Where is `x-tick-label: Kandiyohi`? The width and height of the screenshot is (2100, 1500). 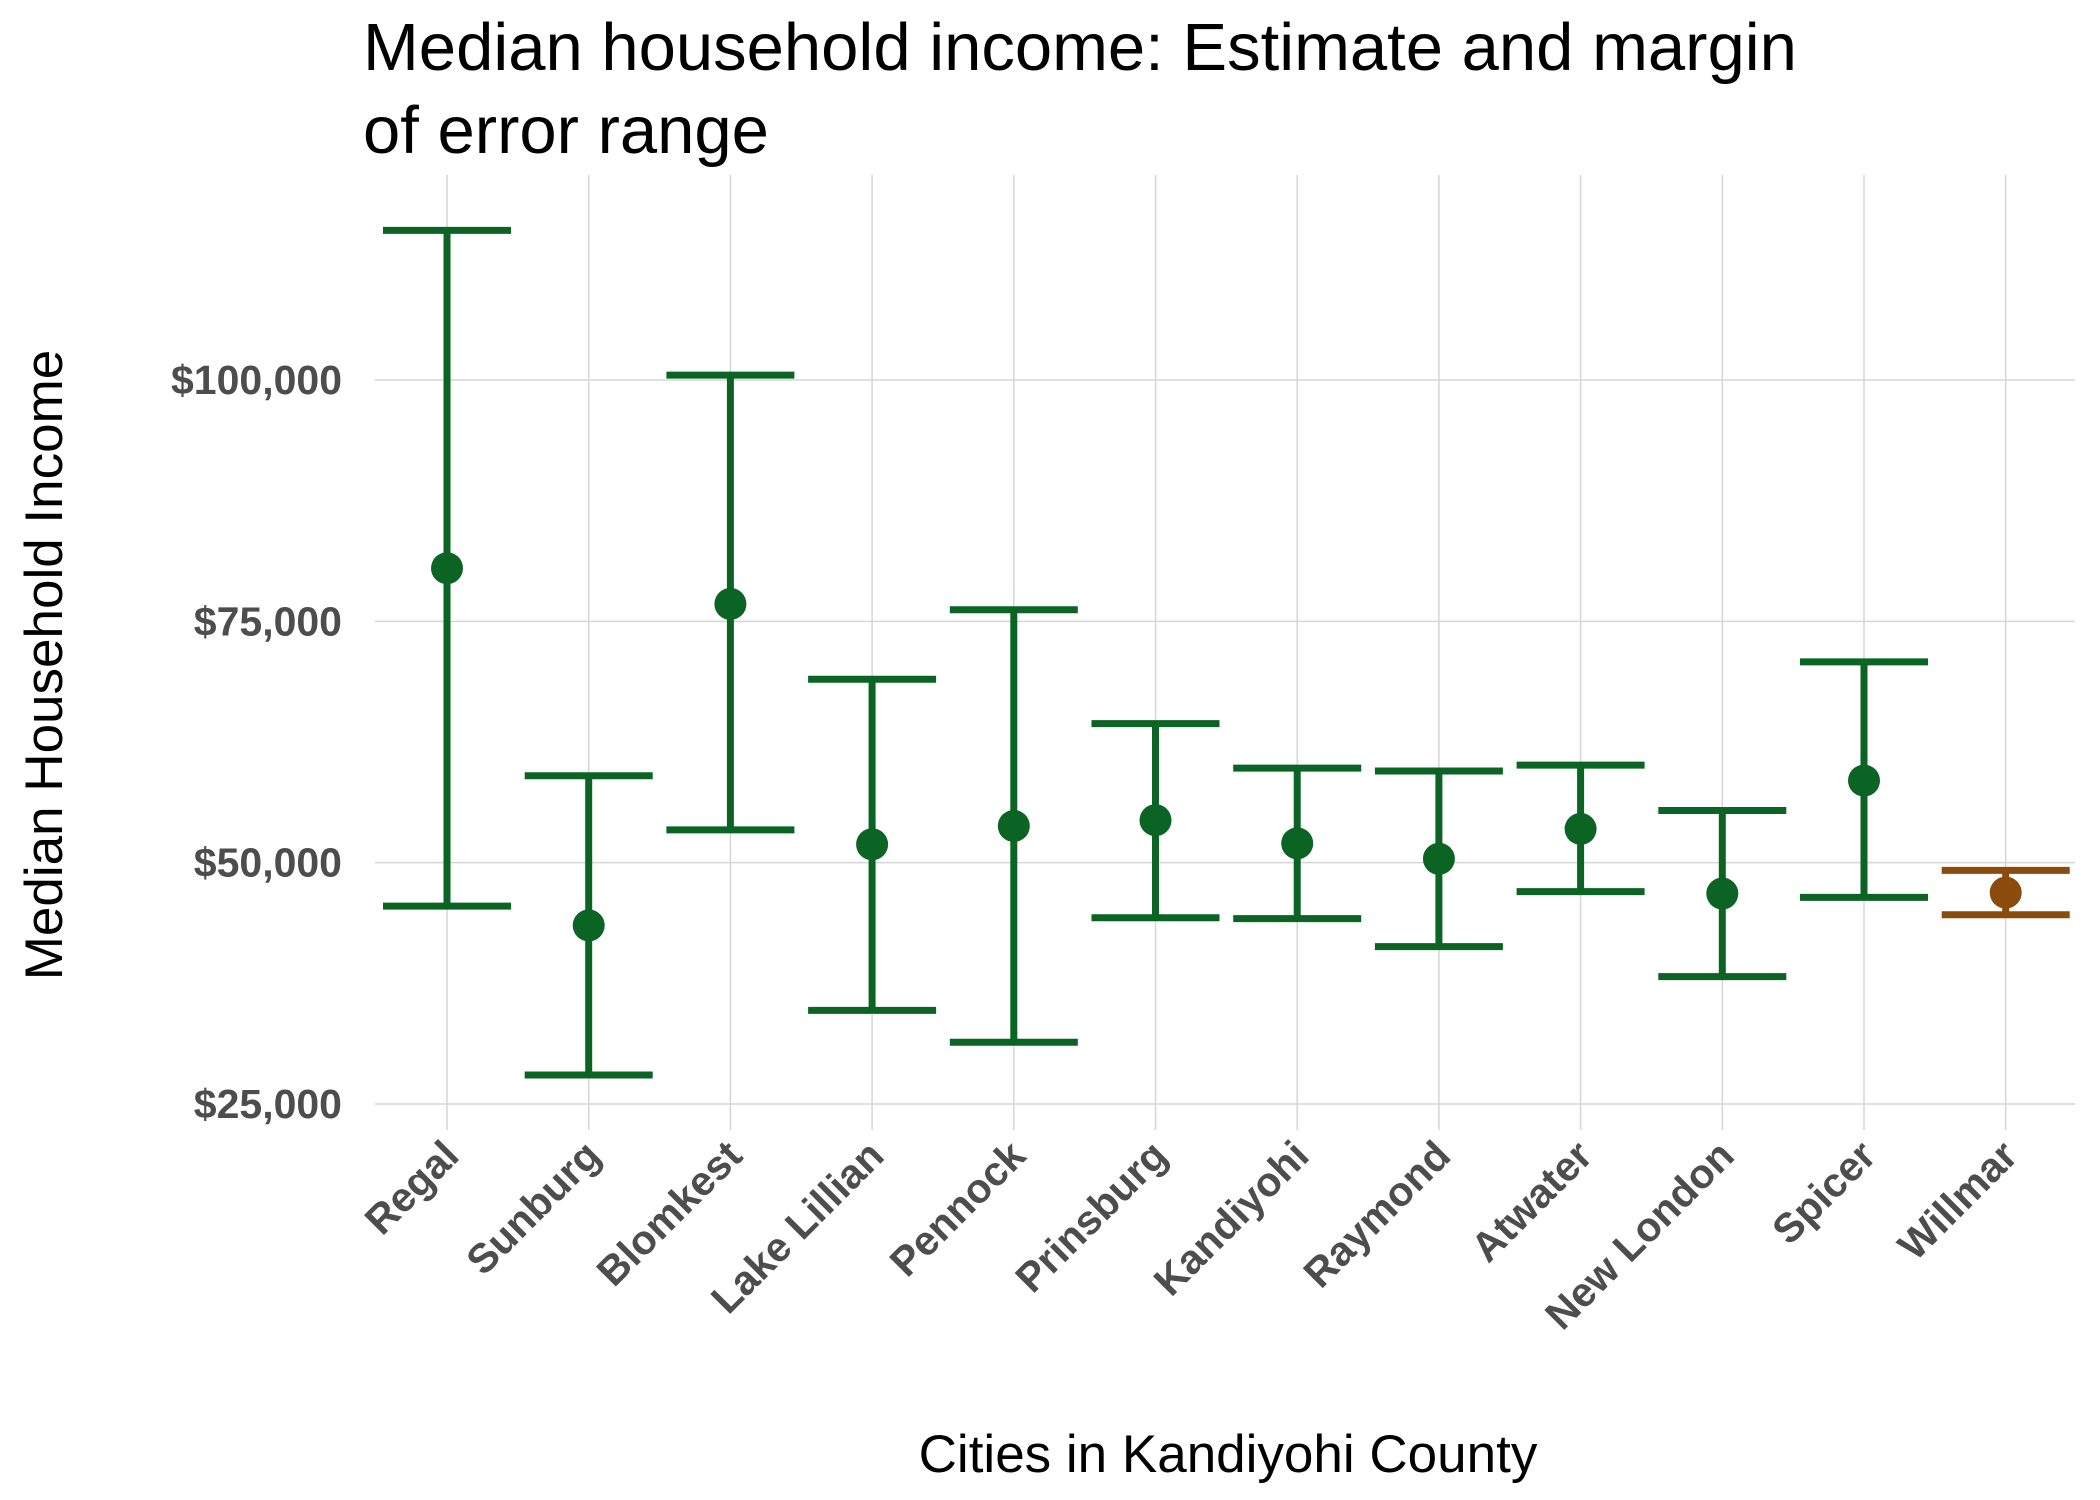 x-tick-label: Kandiyohi is located at coordinates (1231, 1218).